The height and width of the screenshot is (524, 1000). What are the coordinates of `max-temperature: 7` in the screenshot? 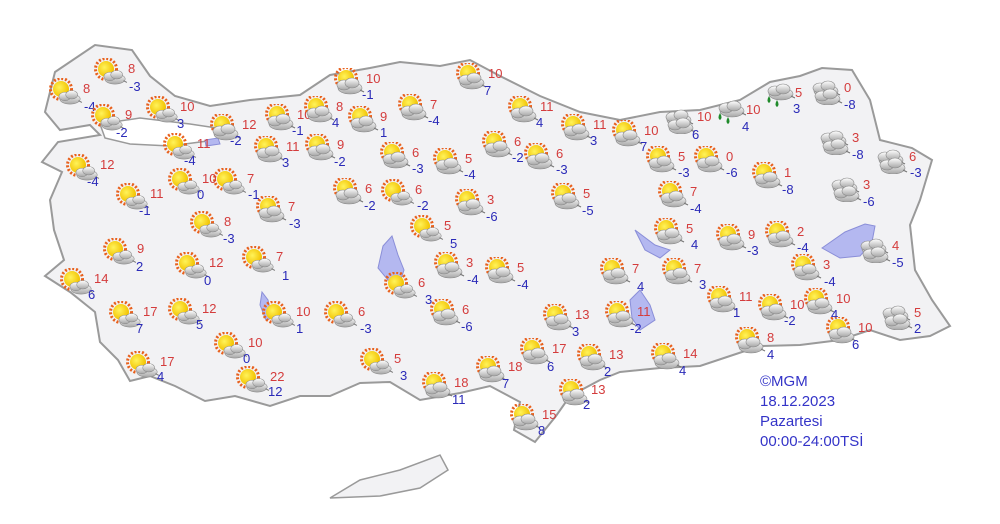 It's located at (280, 256).